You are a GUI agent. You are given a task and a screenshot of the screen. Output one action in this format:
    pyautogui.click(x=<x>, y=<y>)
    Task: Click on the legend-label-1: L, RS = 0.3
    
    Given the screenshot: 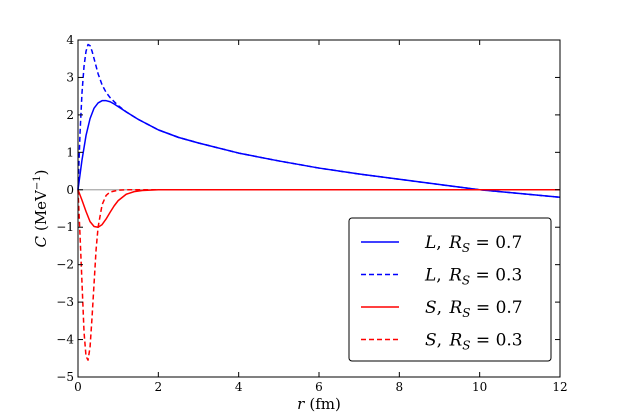 What is the action you would take?
    pyautogui.click(x=473, y=277)
    